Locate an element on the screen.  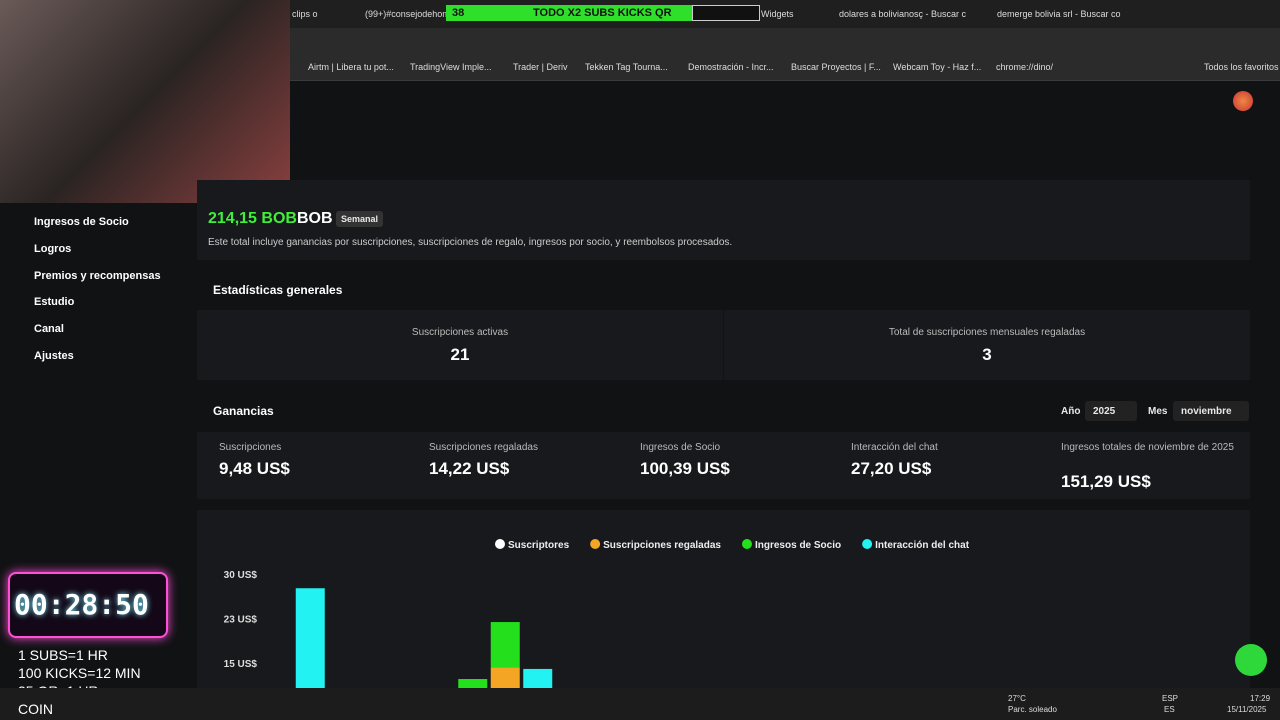
all-bookmarks: Todos los favoritos is located at coordinates (1241, 67).